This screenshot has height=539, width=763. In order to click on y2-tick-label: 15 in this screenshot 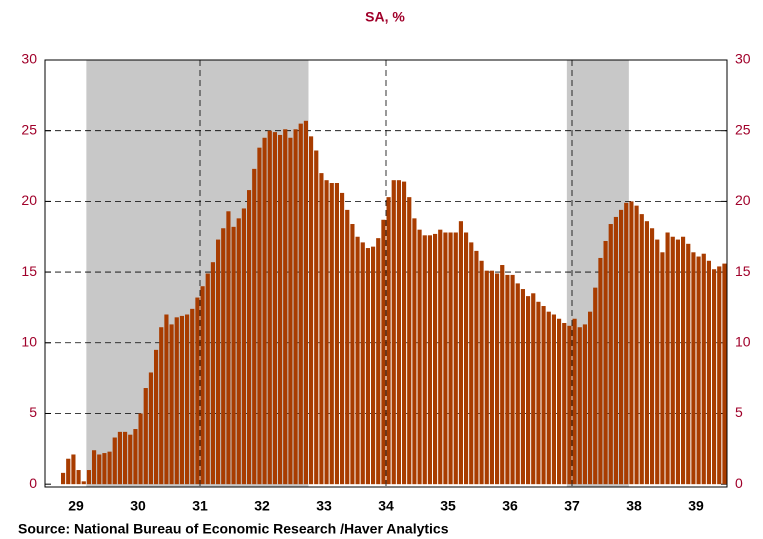, I will do `click(743, 271)`.